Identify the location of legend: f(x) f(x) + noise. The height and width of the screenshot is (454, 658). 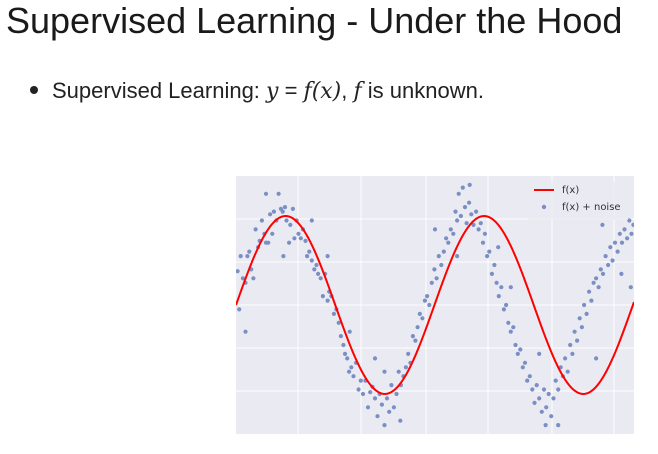
(578, 201).